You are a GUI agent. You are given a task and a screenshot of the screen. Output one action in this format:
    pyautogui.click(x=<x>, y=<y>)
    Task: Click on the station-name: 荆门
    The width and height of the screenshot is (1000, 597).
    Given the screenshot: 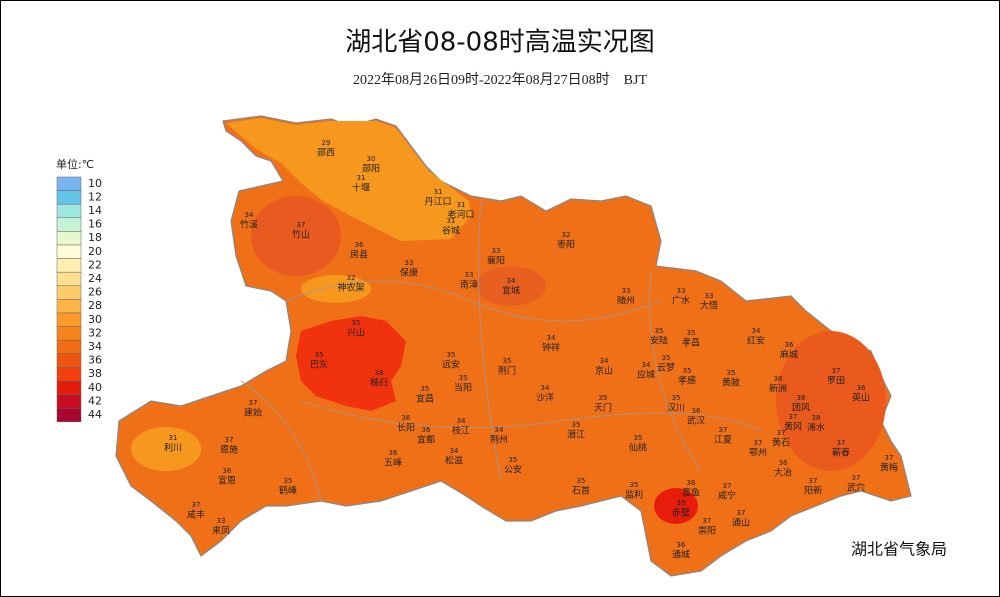 What is the action you would take?
    pyautogui.click(x=507, y=371)
    